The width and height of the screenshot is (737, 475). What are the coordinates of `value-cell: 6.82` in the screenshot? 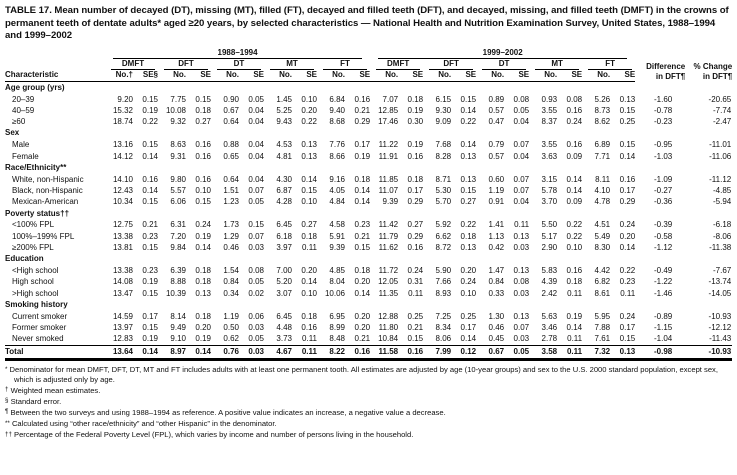 It's located at (602, 282).